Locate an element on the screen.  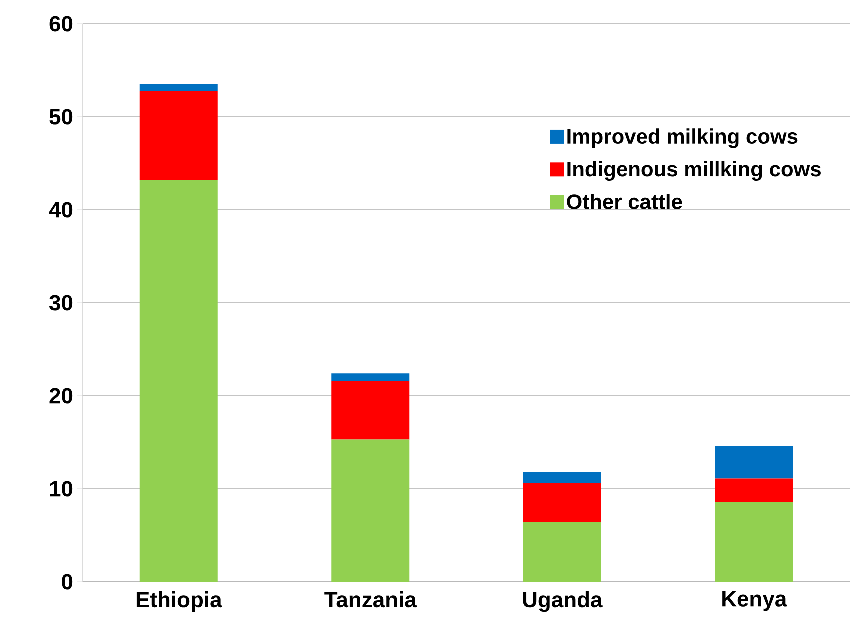
y-tick-label: 40 is located at coordinates (61, 210).